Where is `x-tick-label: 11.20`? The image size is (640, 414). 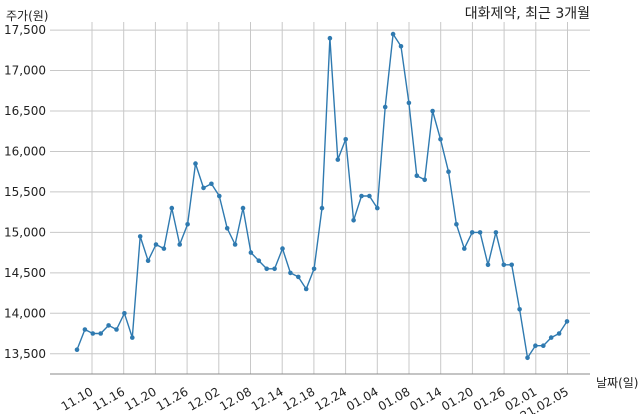 x-tick-label: 11.20 is located at coordinates (140, 398).